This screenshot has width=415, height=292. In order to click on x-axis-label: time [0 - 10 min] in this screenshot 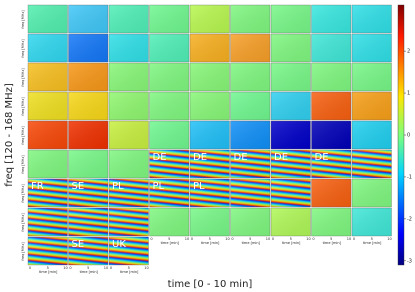, I will do `click(210, 284)`.